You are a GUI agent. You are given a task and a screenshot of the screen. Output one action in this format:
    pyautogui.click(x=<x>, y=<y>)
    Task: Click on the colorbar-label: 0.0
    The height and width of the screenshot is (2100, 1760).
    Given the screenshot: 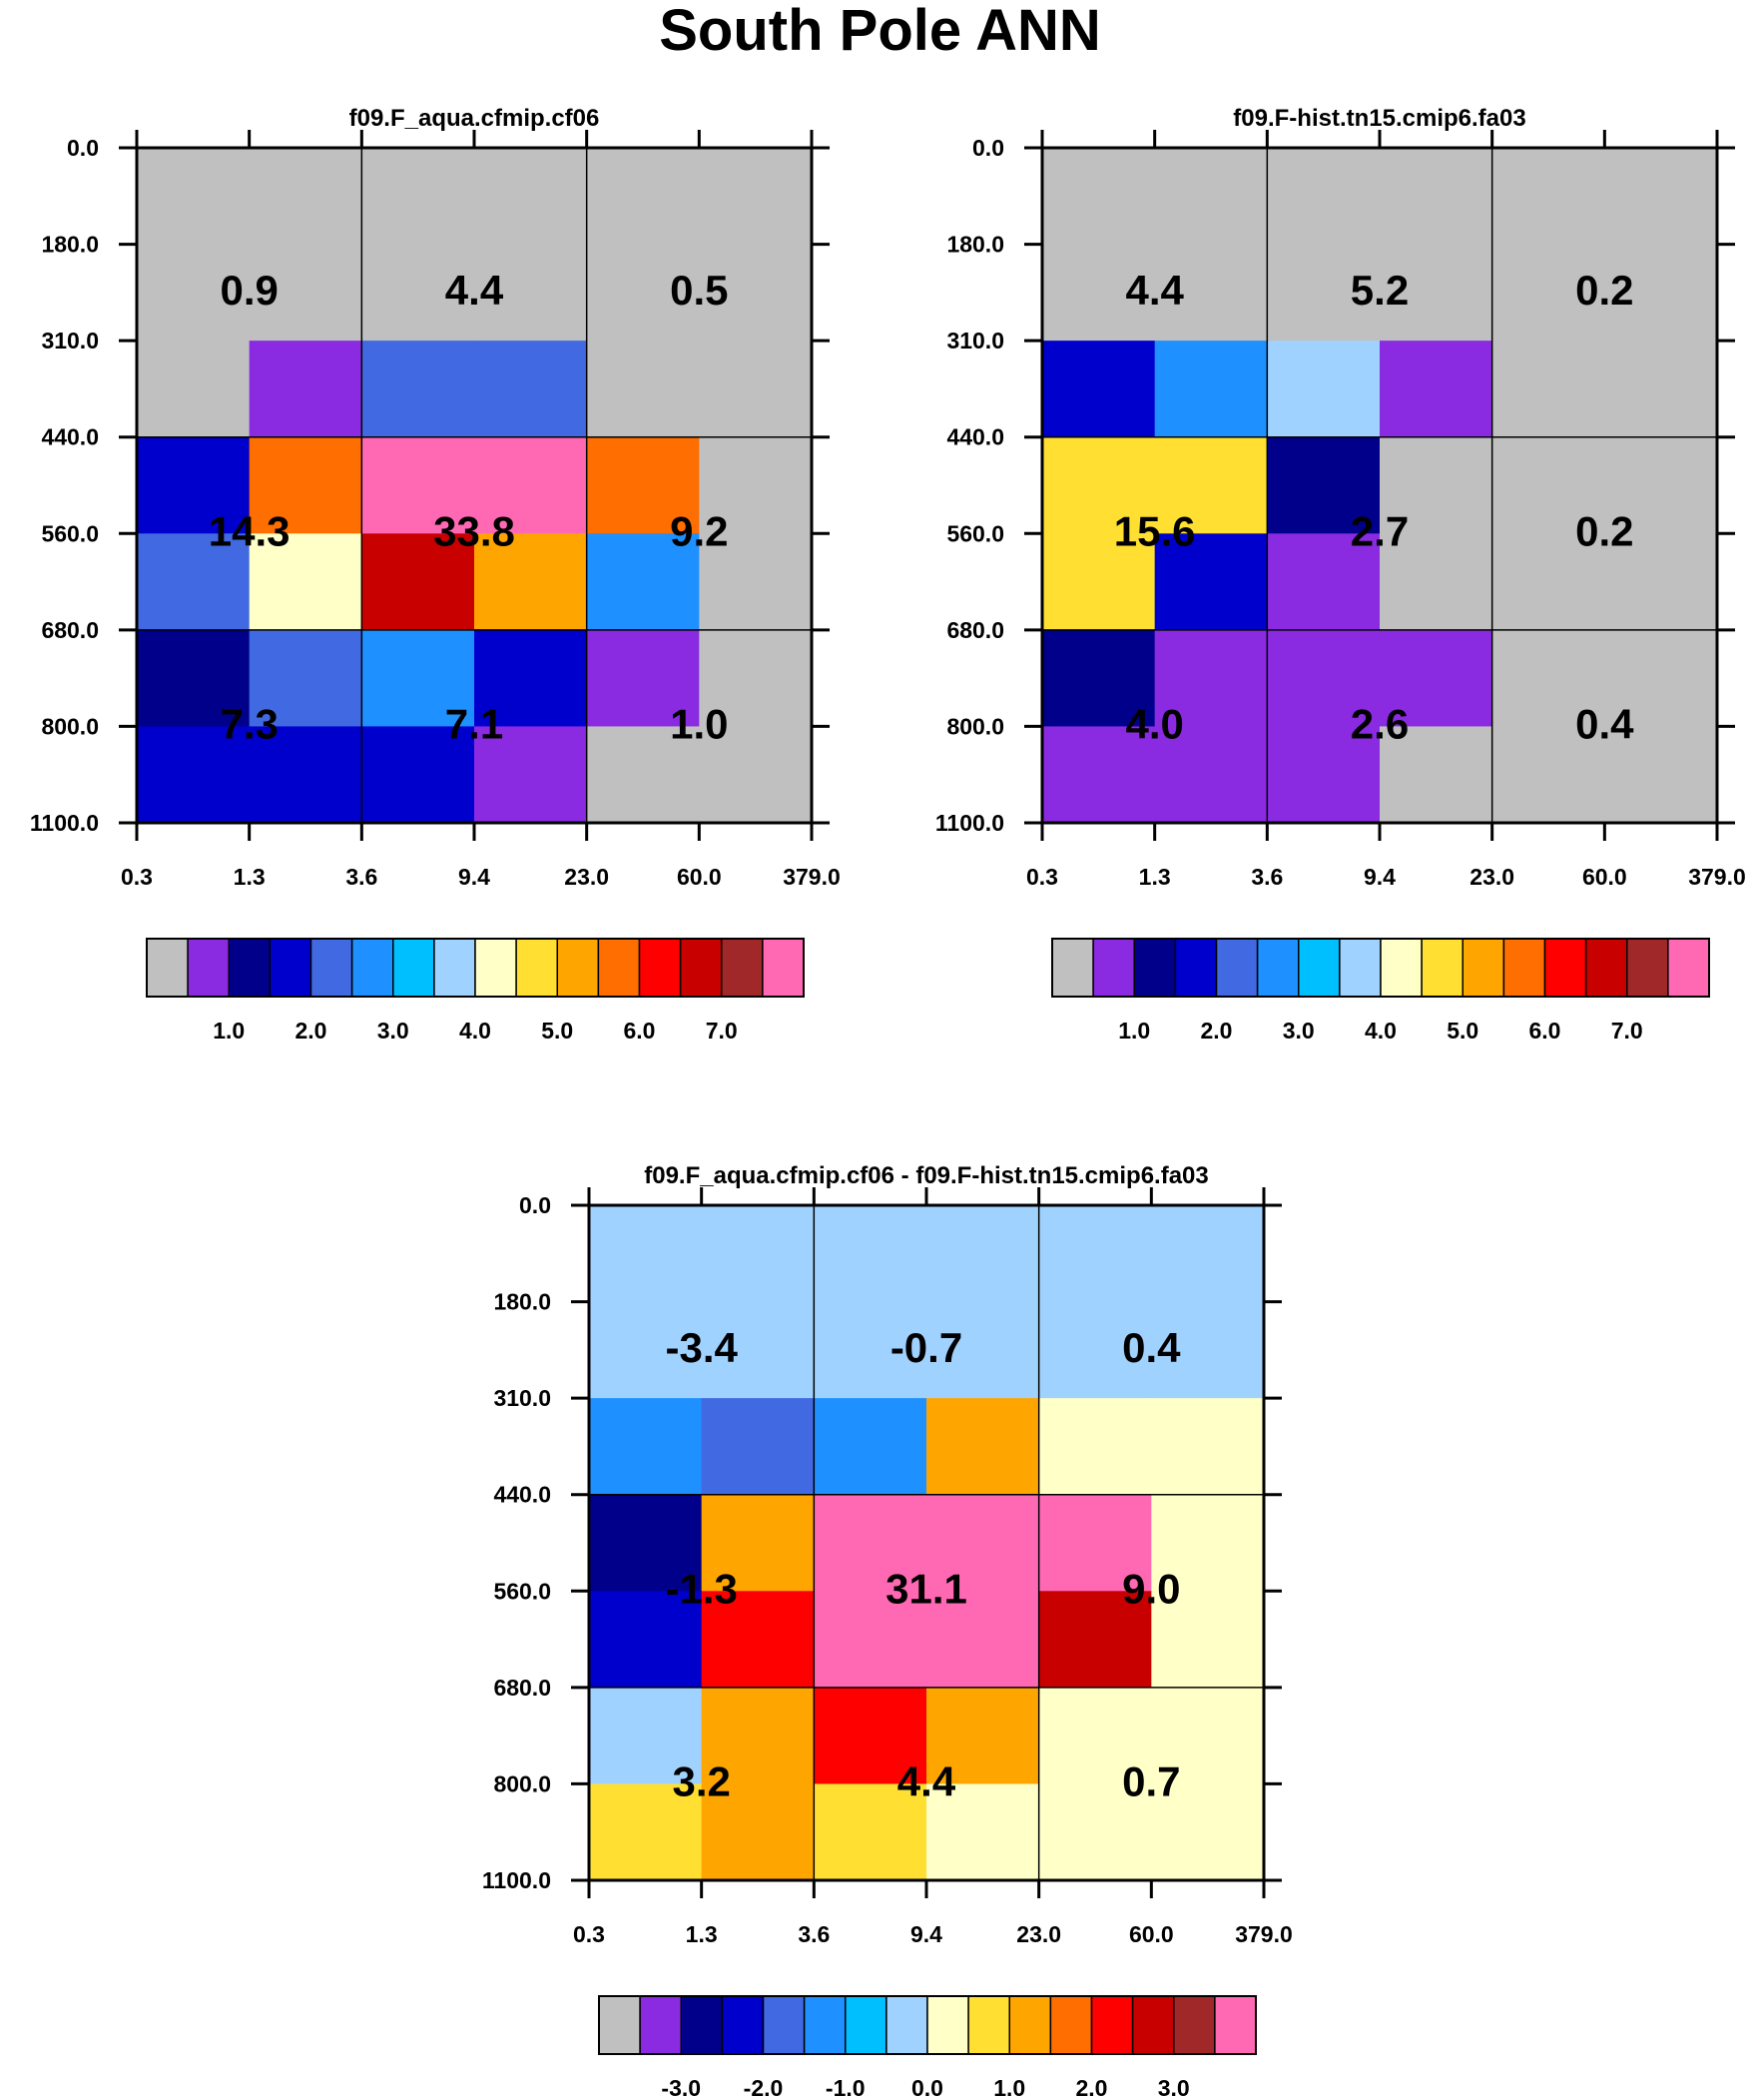 What is the action you would take?
    pyautogui.click(x=927, y=2087)
    